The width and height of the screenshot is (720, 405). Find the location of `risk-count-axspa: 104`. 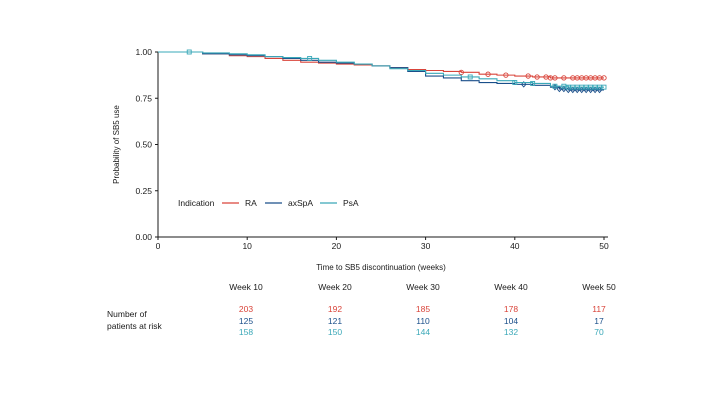

risk-count-axspa: 104 is located at coordinates (511, 320).